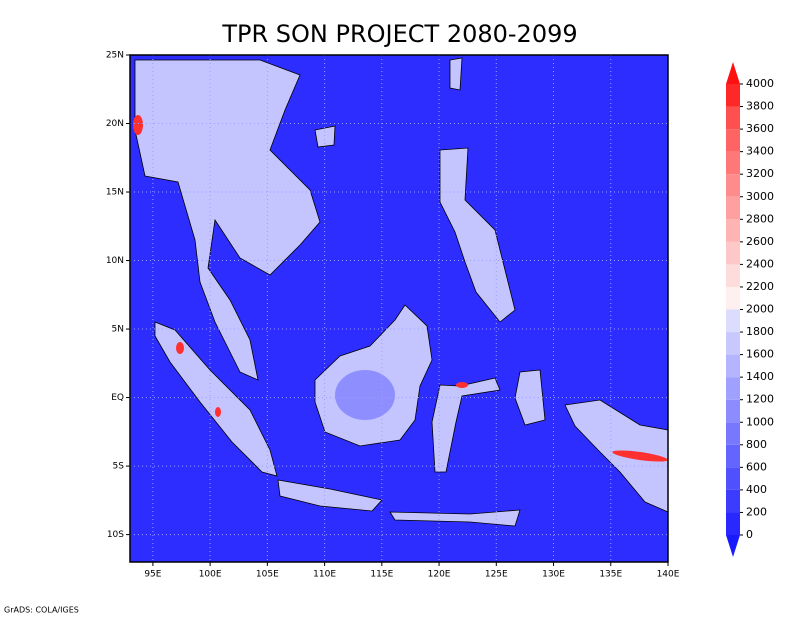 The height and width of the screenshot is (618, 800). Describe the element at coordinates (760, 241) in the screenshot. I see `colorbar-label: 2600` at that location.